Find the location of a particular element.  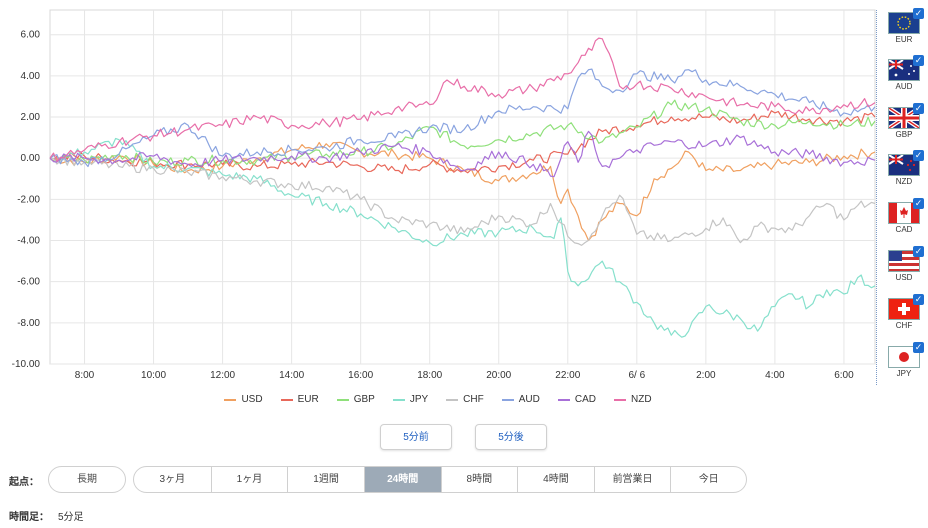

x-tick-label: 16:00 is located at coordinates (360, 375).